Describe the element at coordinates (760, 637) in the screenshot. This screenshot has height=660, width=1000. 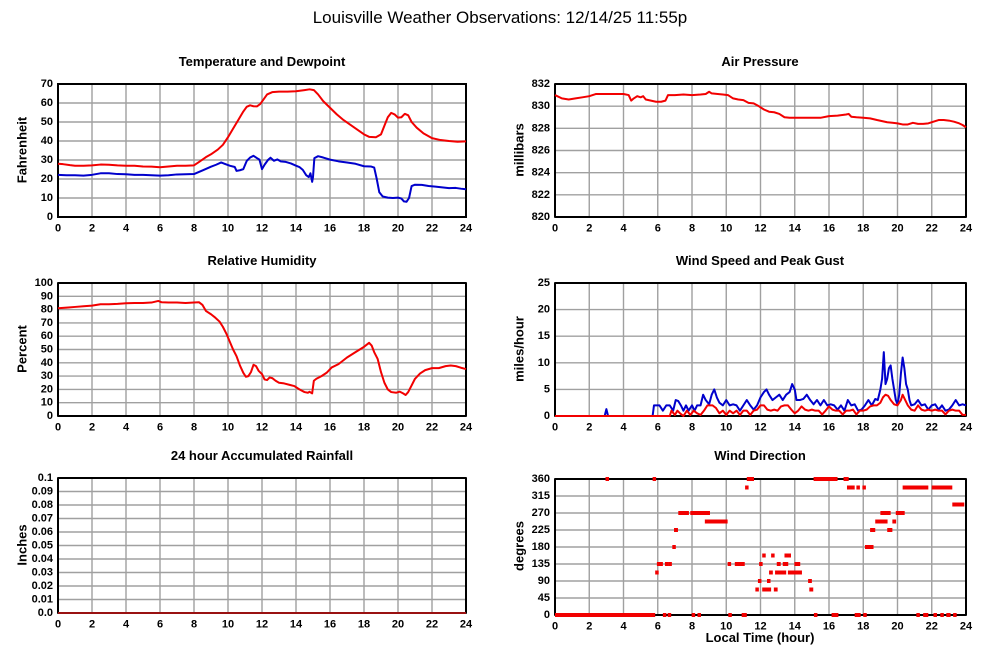
I see `x-axis-label-local-time: Local Time (hour)` at that location.